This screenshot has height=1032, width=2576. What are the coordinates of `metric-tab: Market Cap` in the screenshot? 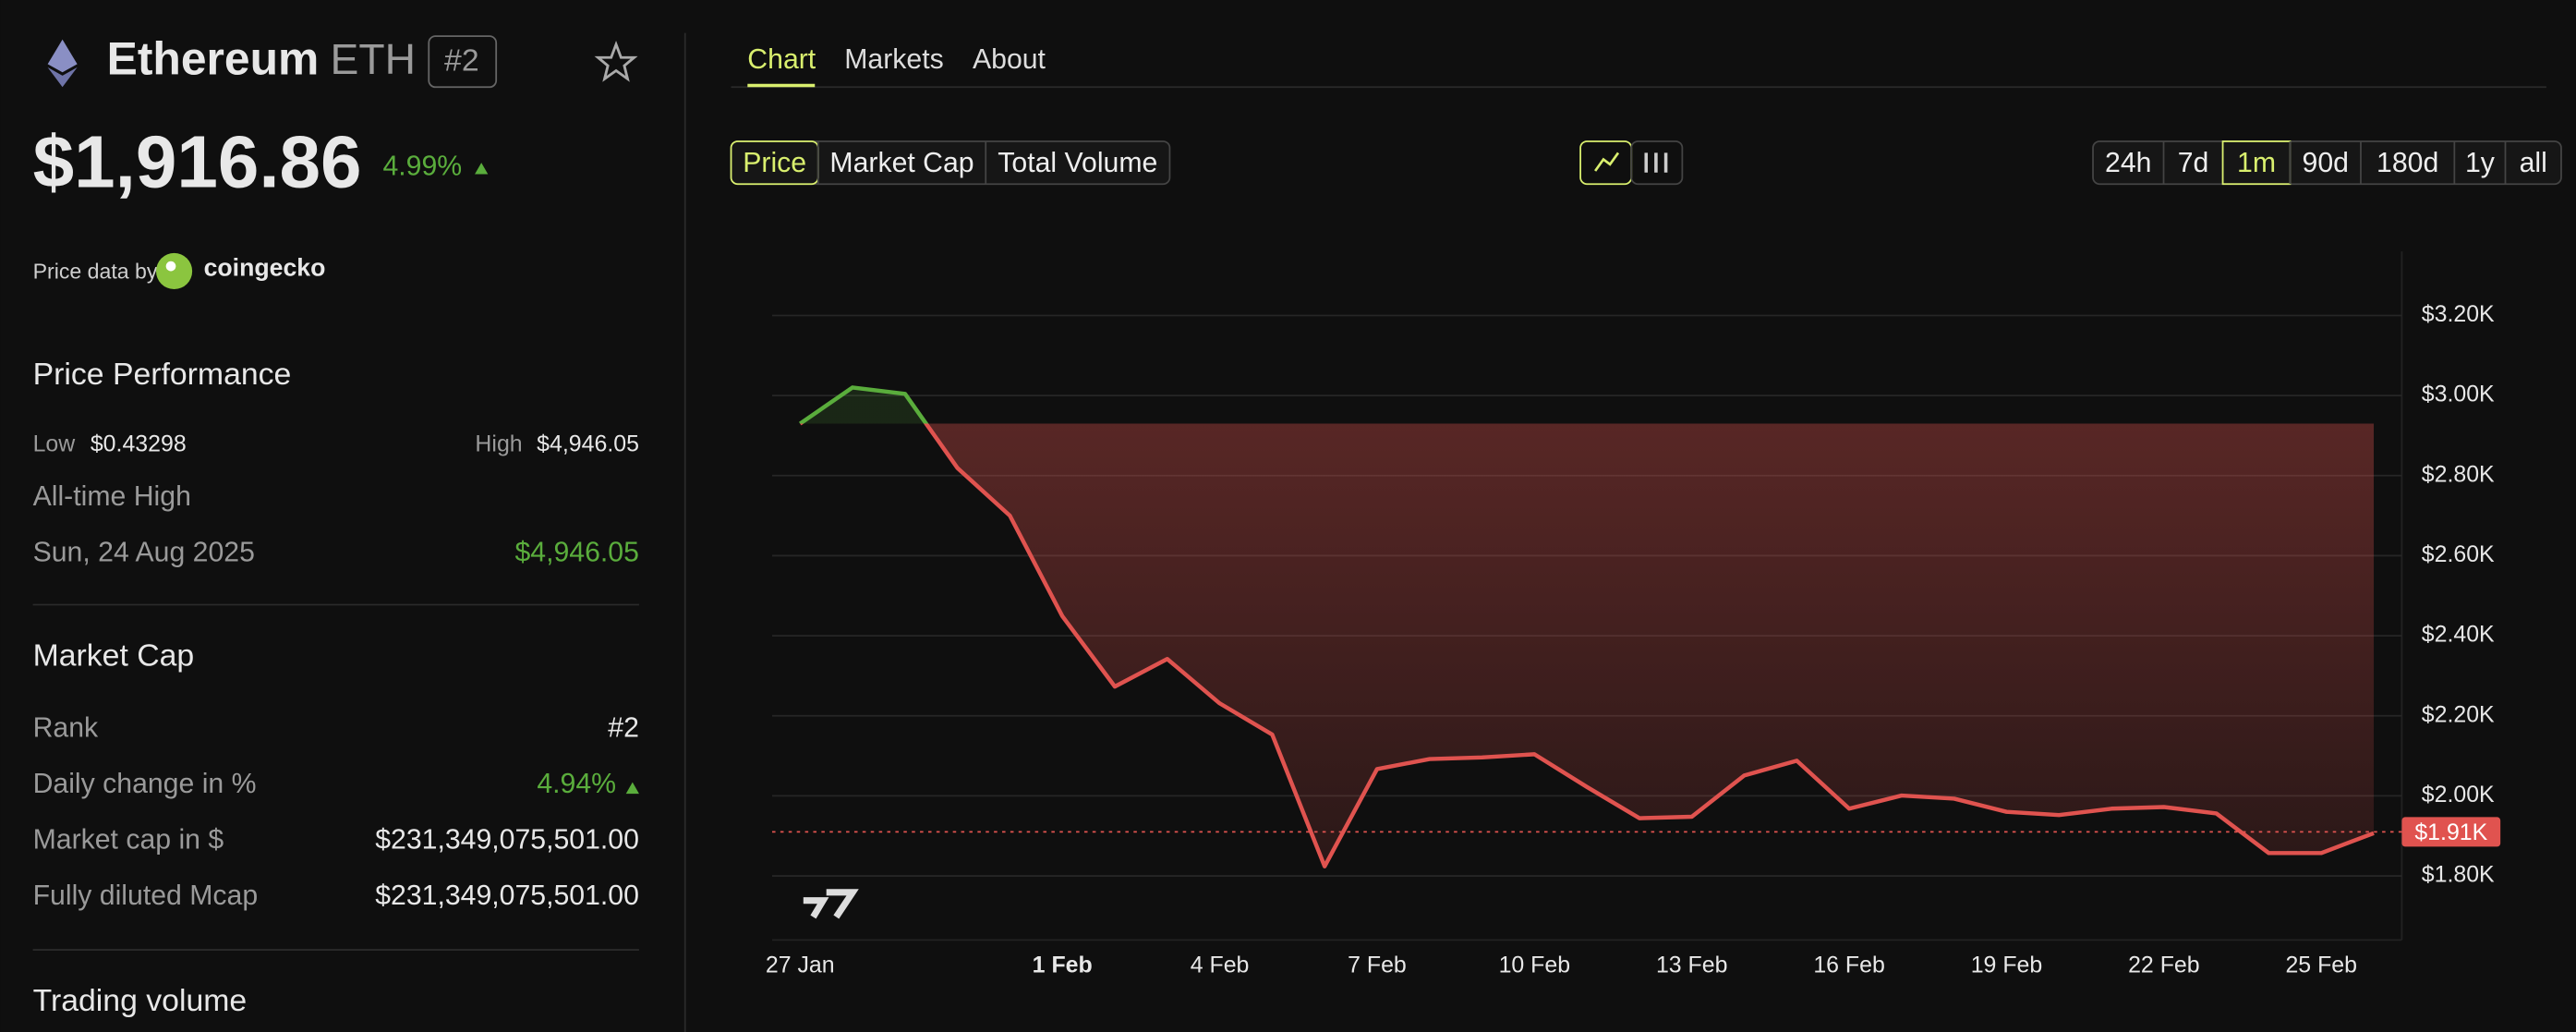 It's located at (901, 163).